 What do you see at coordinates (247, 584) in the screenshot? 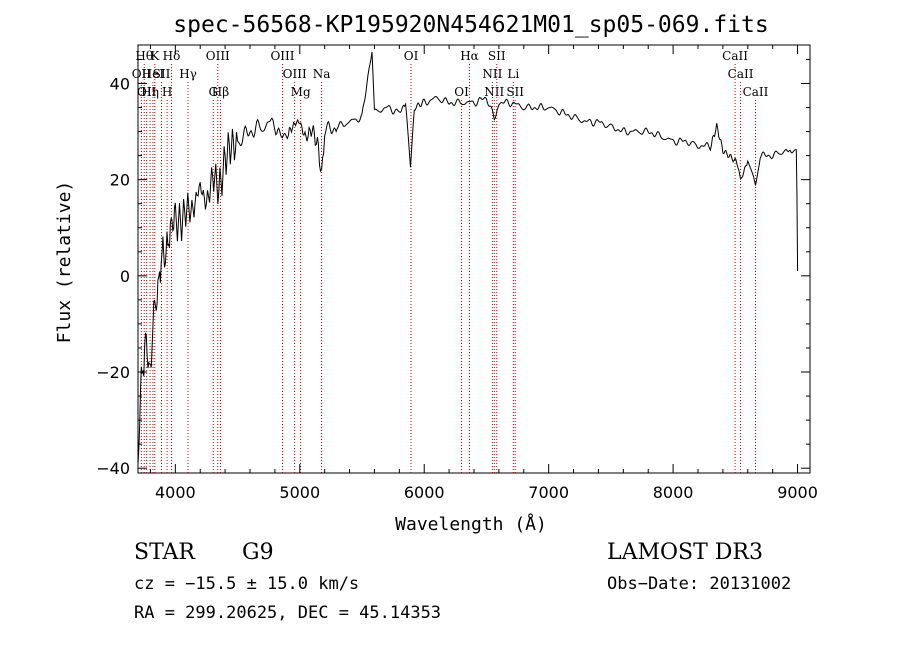
I see `redshift-text: cz = −15.5 ± 15.0 km/s` at bounding box center [247, 584].